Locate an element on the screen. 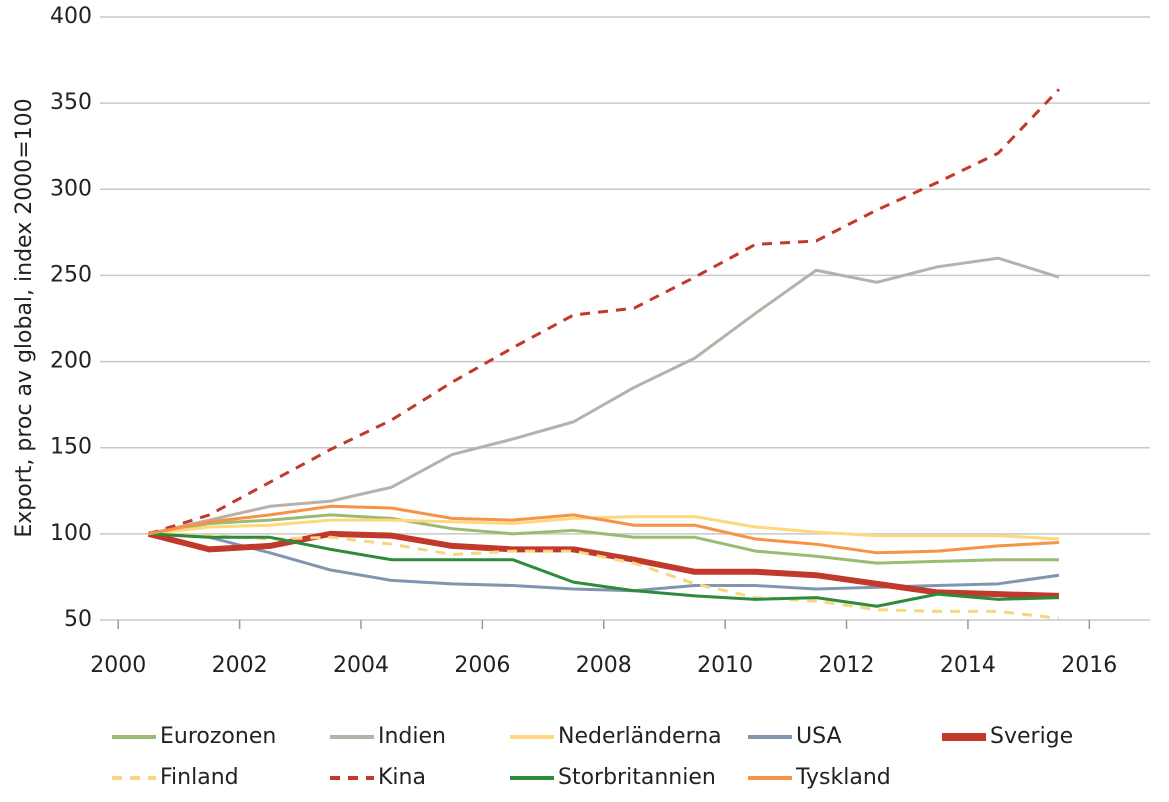 The image size is (1169, 802). y-tick-label: 100 is located at coordinates (71, 533).